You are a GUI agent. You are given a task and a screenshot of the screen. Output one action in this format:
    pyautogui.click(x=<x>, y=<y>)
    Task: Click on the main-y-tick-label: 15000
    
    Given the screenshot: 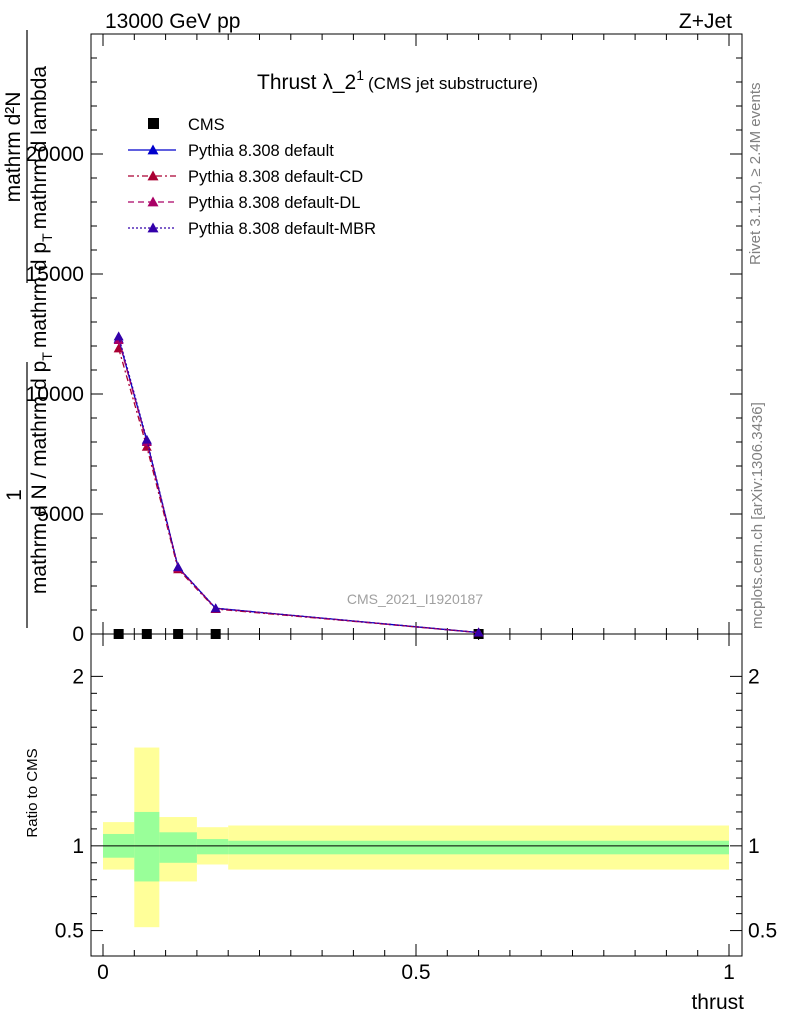 What is the action you would take?
    pyautogui.click(x=55, y=274)
    